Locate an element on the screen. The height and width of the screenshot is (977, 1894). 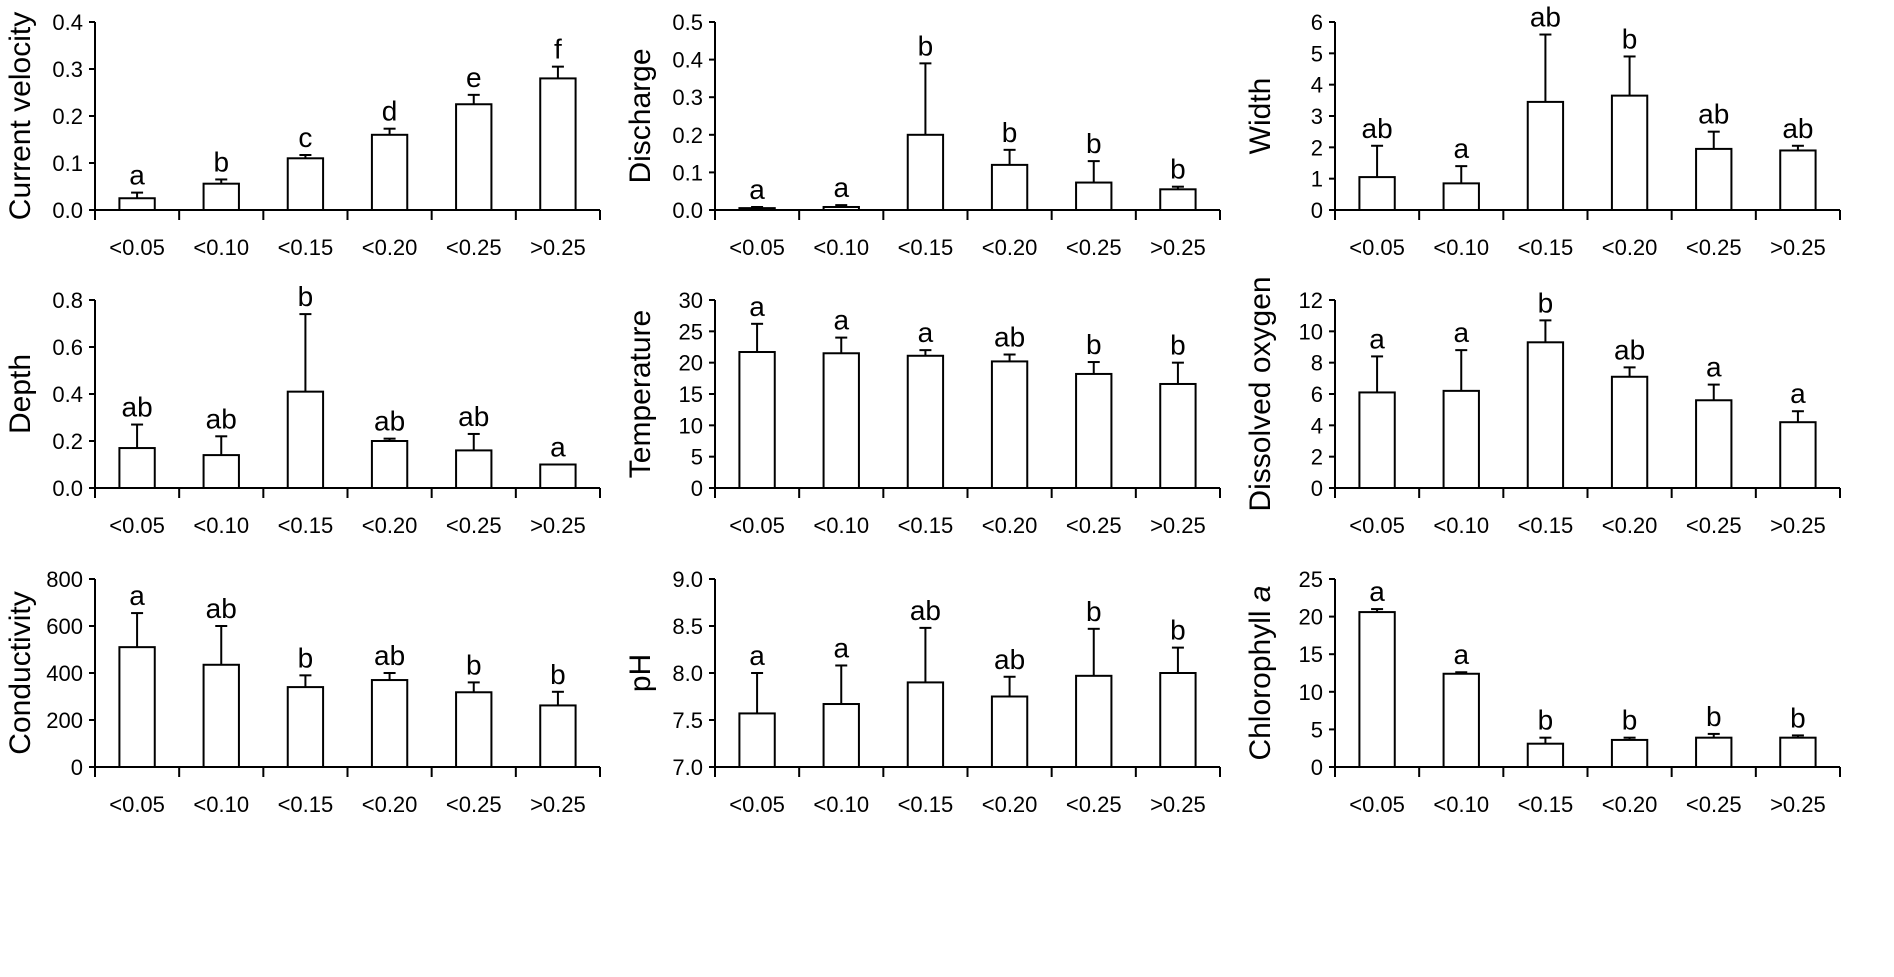
y-axis-label: Current velocity is located at coordinates (20, 116).